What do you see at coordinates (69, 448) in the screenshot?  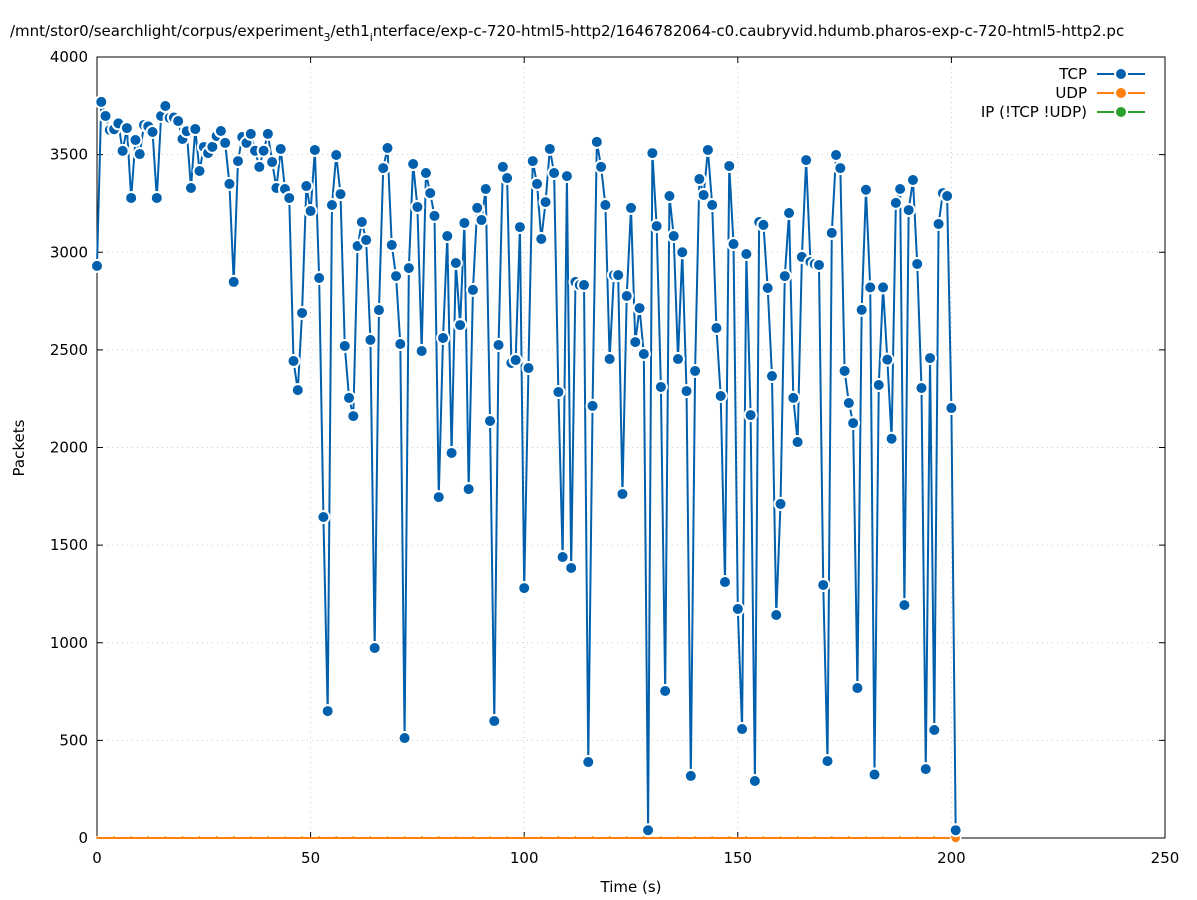 I see `y-tick-label: 2000` at bounding box center [69, 448].